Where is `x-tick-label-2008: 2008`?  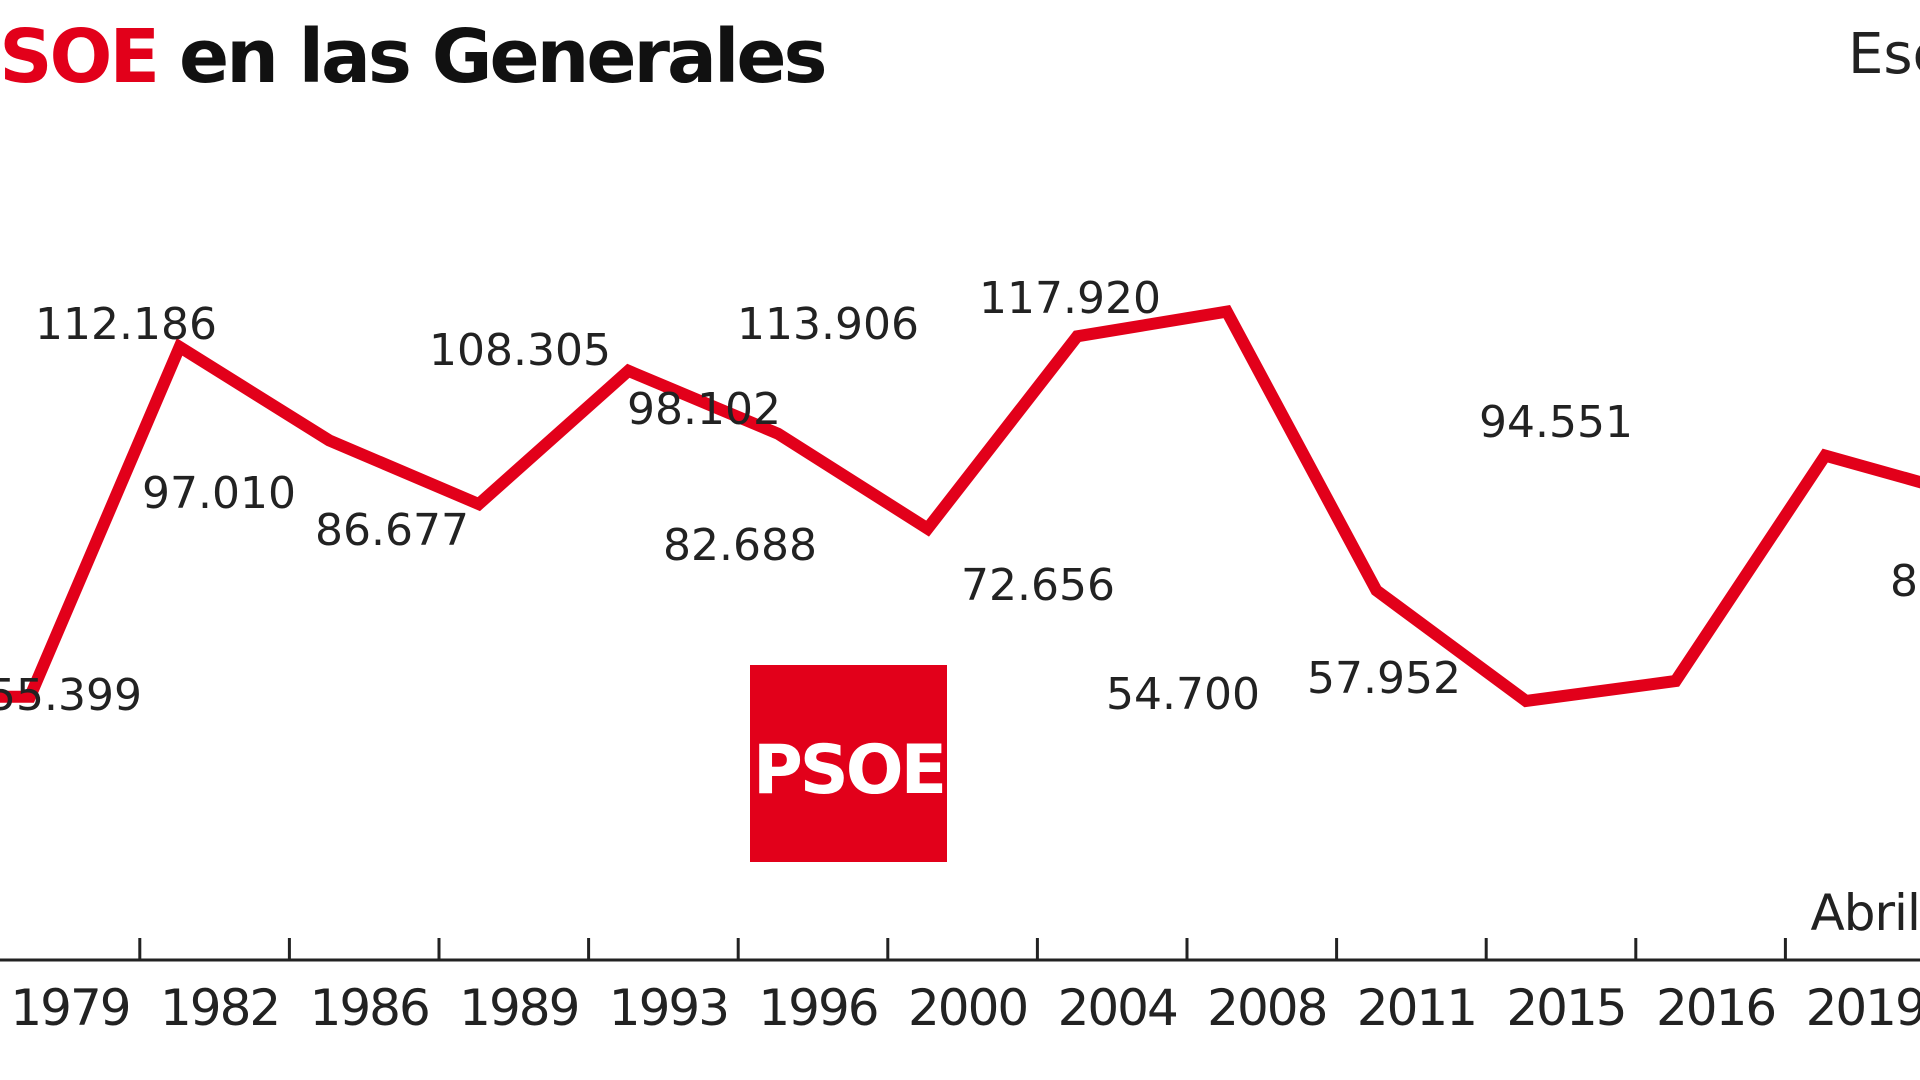 x-tick-label-2008: 2008 is located at coordinates (1266, 1008).